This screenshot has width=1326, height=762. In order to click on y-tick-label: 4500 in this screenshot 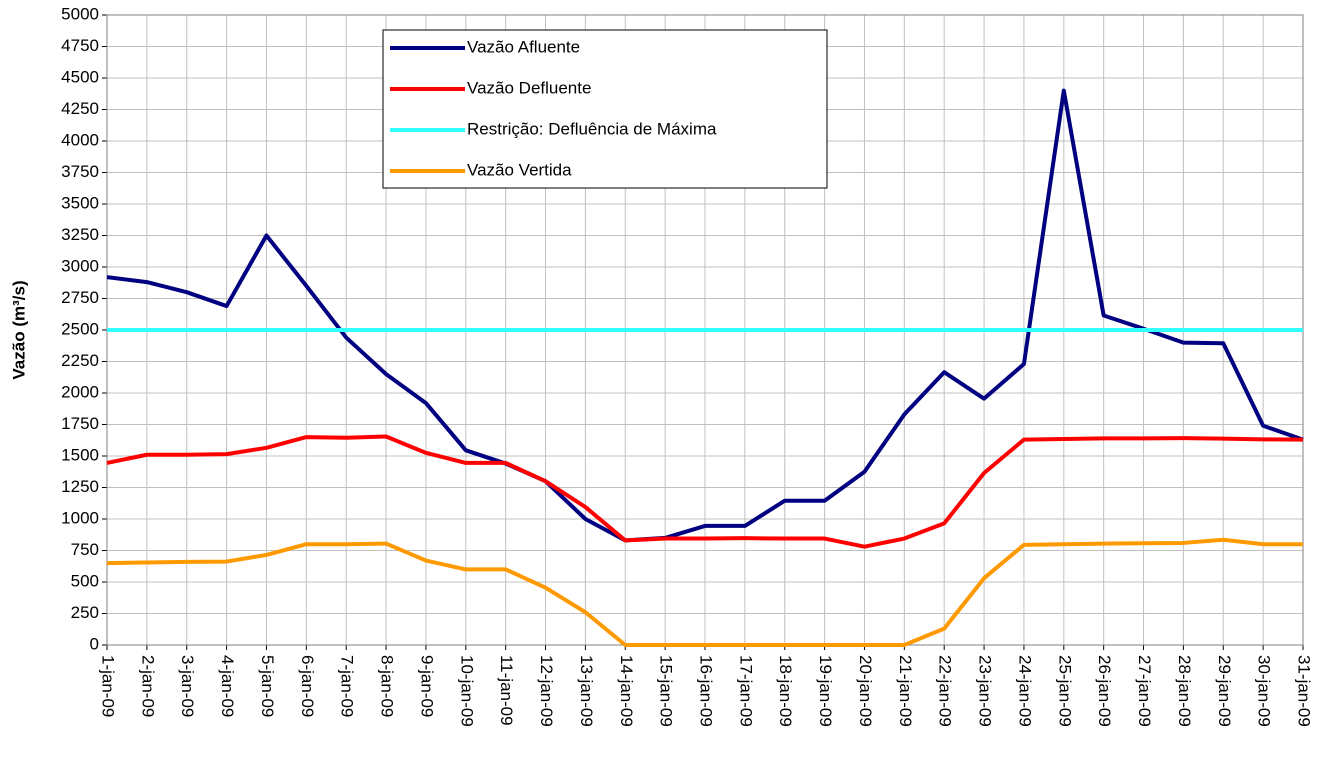, I will do `click(80, 76)`.